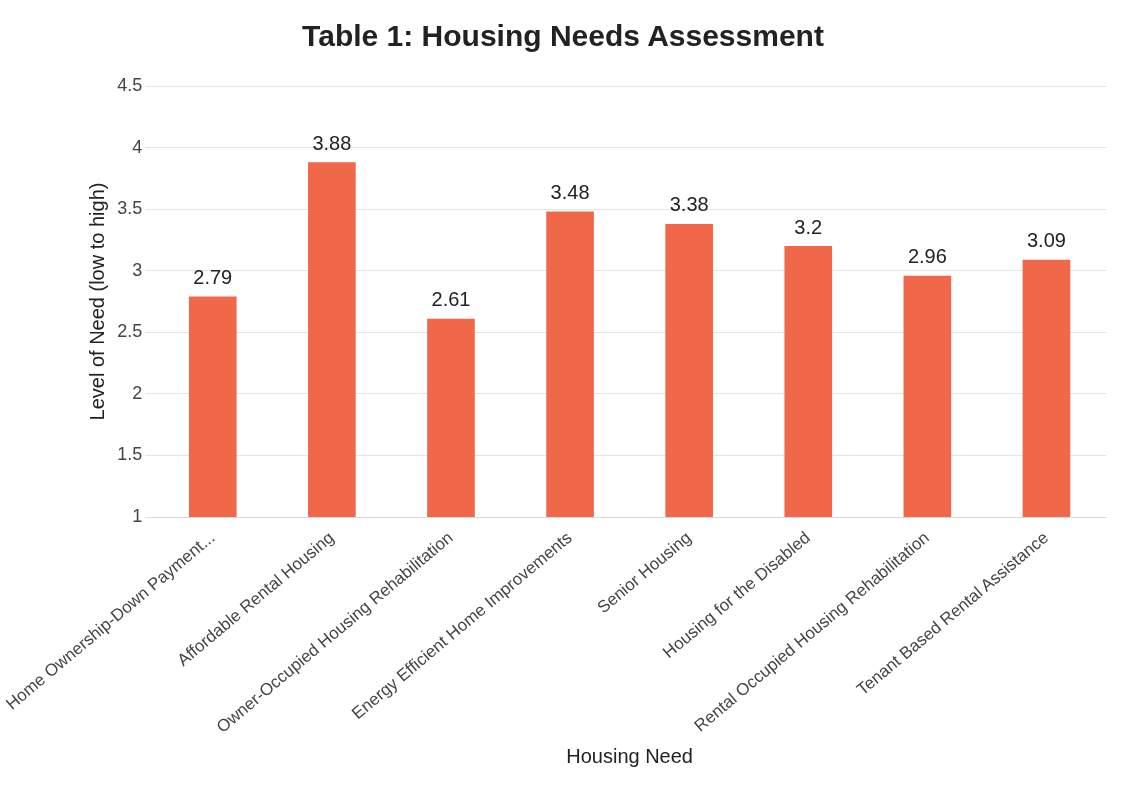 This screenshot has width=1136, height=793. What do you see at coordinates (570, 192) in the screenshot?
I see `data-label: 3.48` at bounding box center [570, 192].